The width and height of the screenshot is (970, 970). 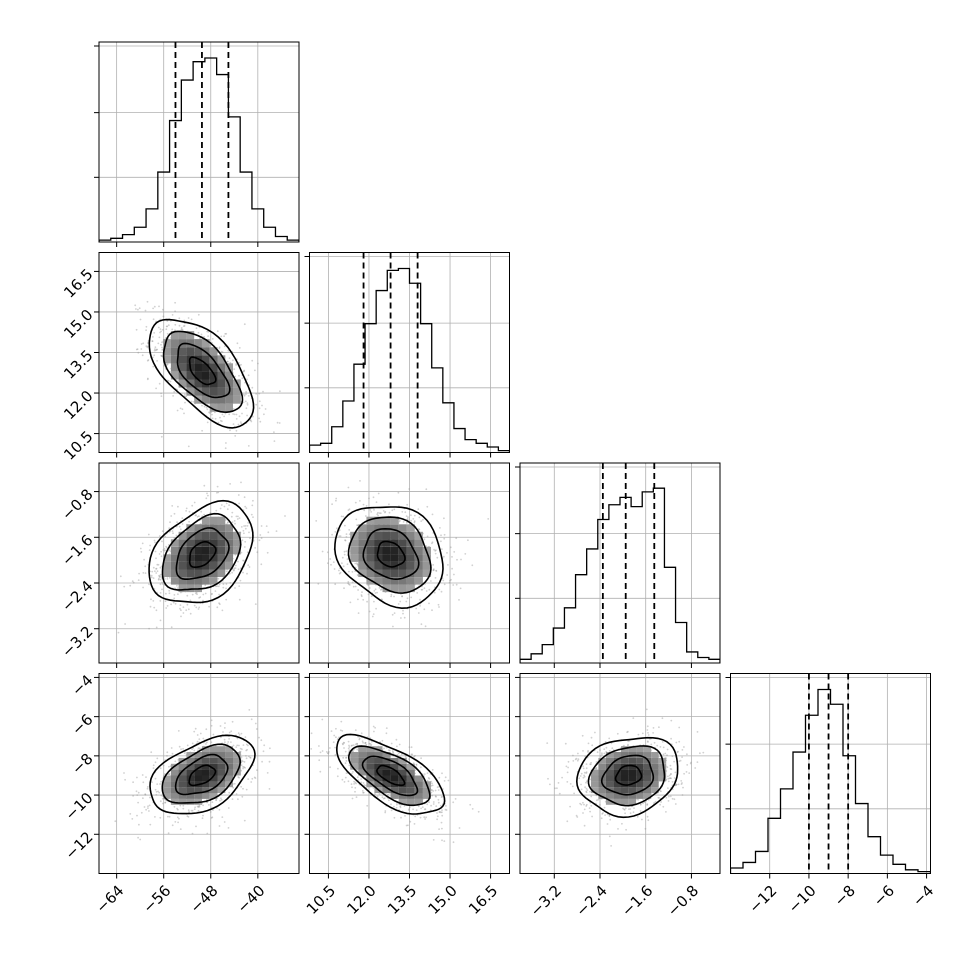 I want to click on contour-level, so click(x=202, y=371).